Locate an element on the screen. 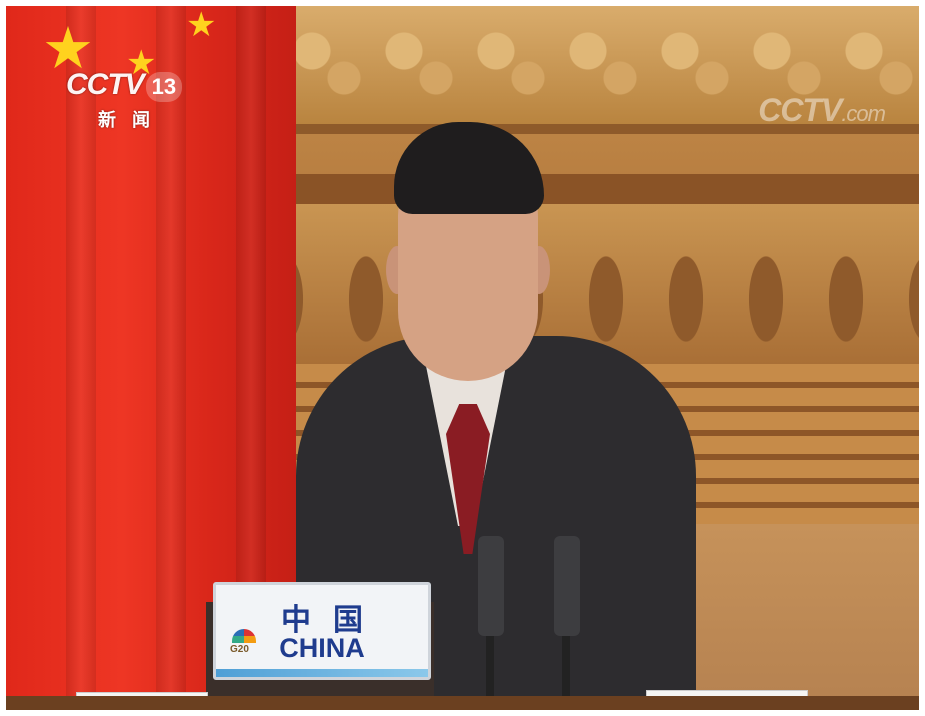  nameplate-english: CHINA is located at coordinates (322, 648).